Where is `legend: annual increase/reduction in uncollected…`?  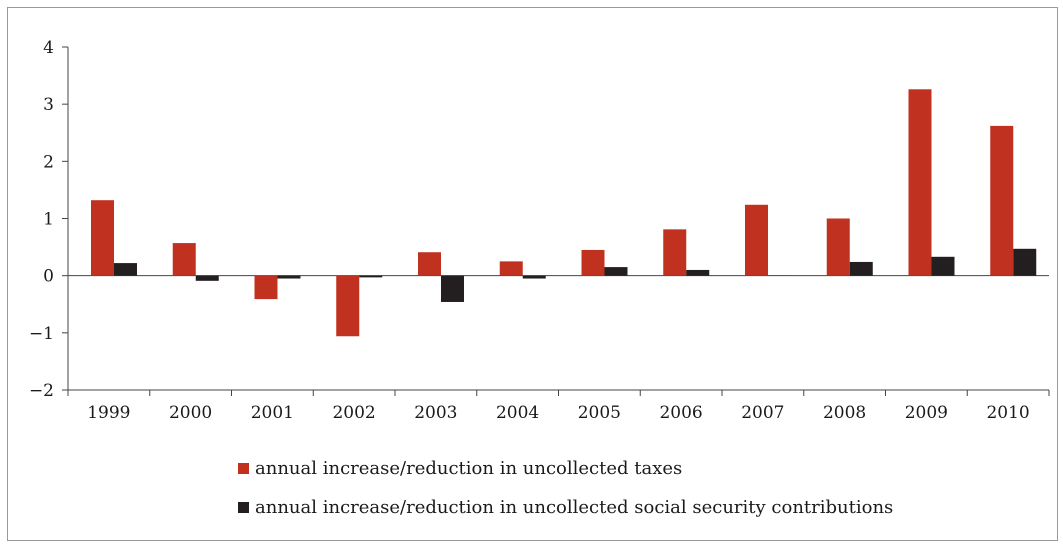
legend: annual increase/reduction in uncollected… is located at coordinates (565, 488).